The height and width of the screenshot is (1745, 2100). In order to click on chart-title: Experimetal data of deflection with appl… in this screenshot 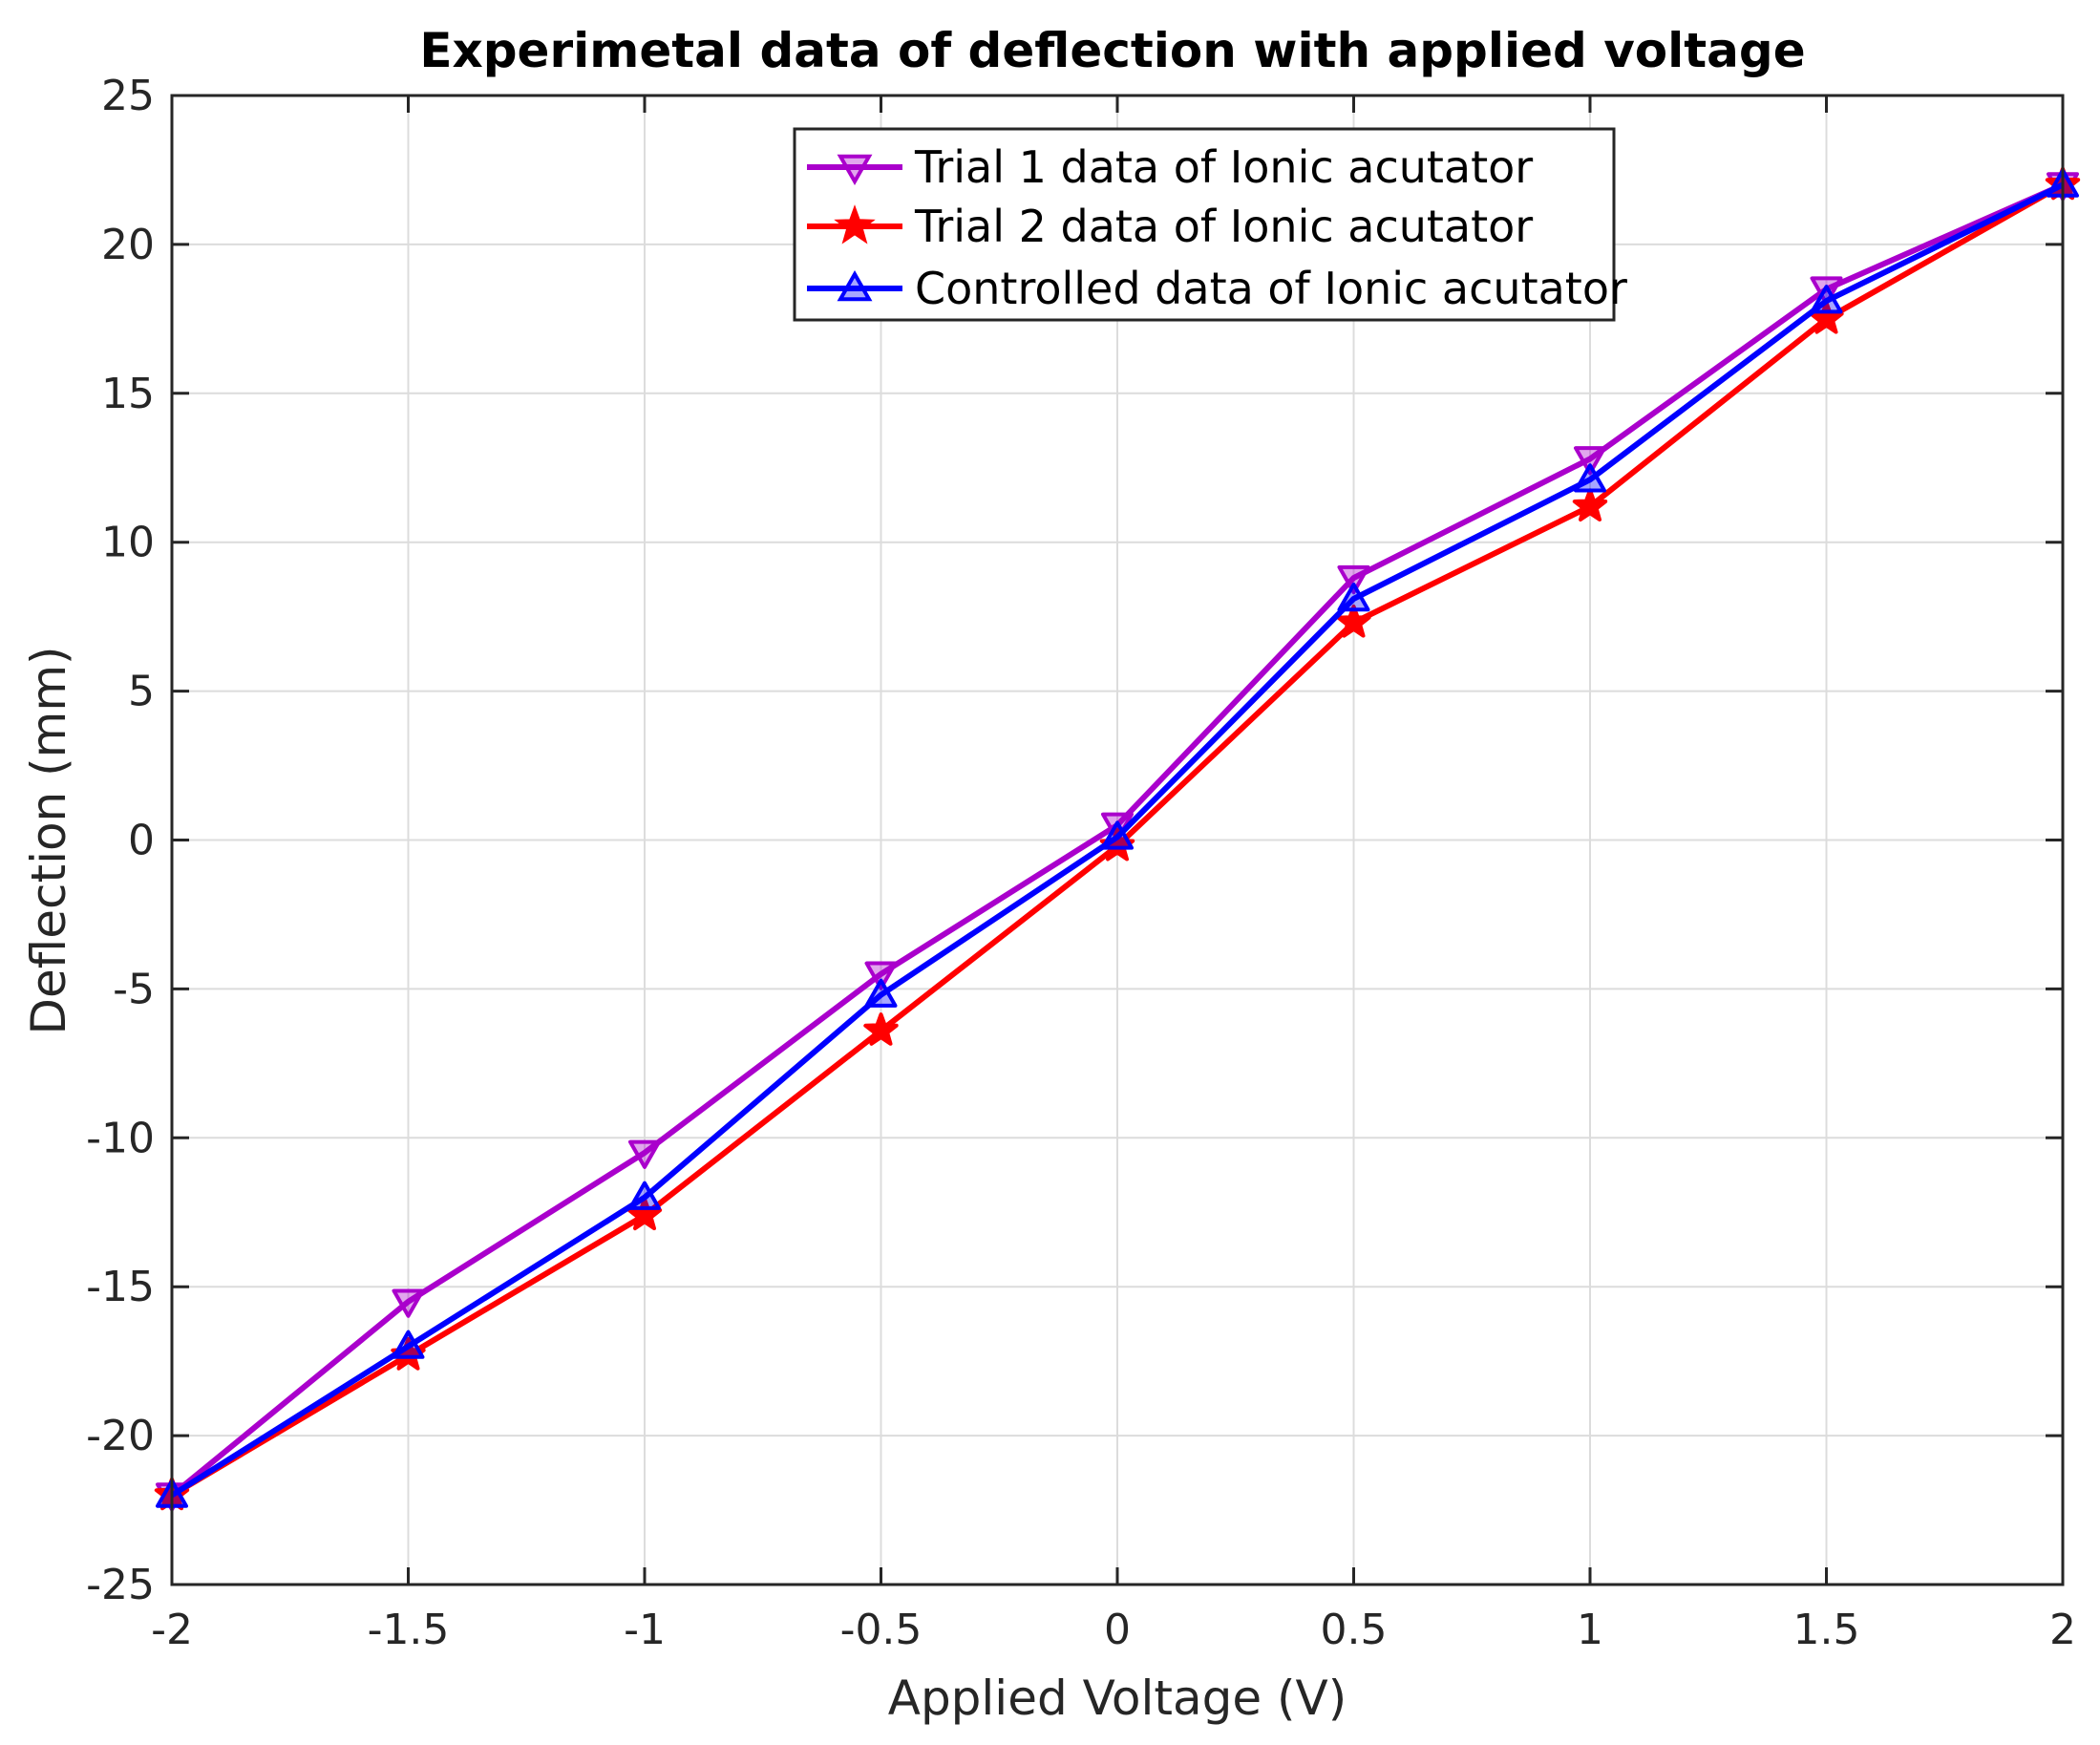, I will do `click(1112, 51)`.